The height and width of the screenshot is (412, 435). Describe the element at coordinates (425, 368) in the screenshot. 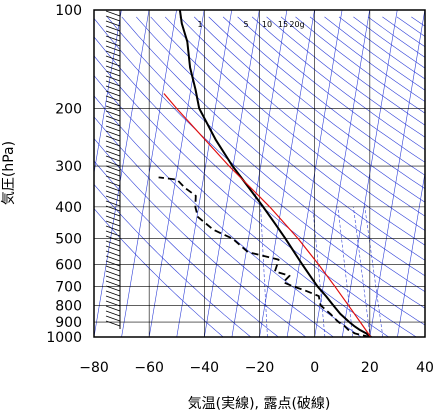

I see `x-tick-label: 40` at that location.